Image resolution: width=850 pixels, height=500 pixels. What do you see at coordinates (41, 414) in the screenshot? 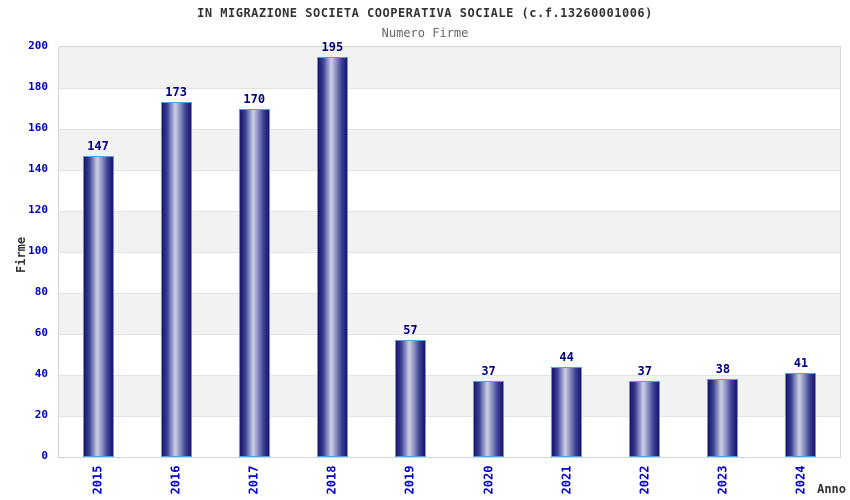
I see `y-tick-label: 20` at bounding box center [41, 414].